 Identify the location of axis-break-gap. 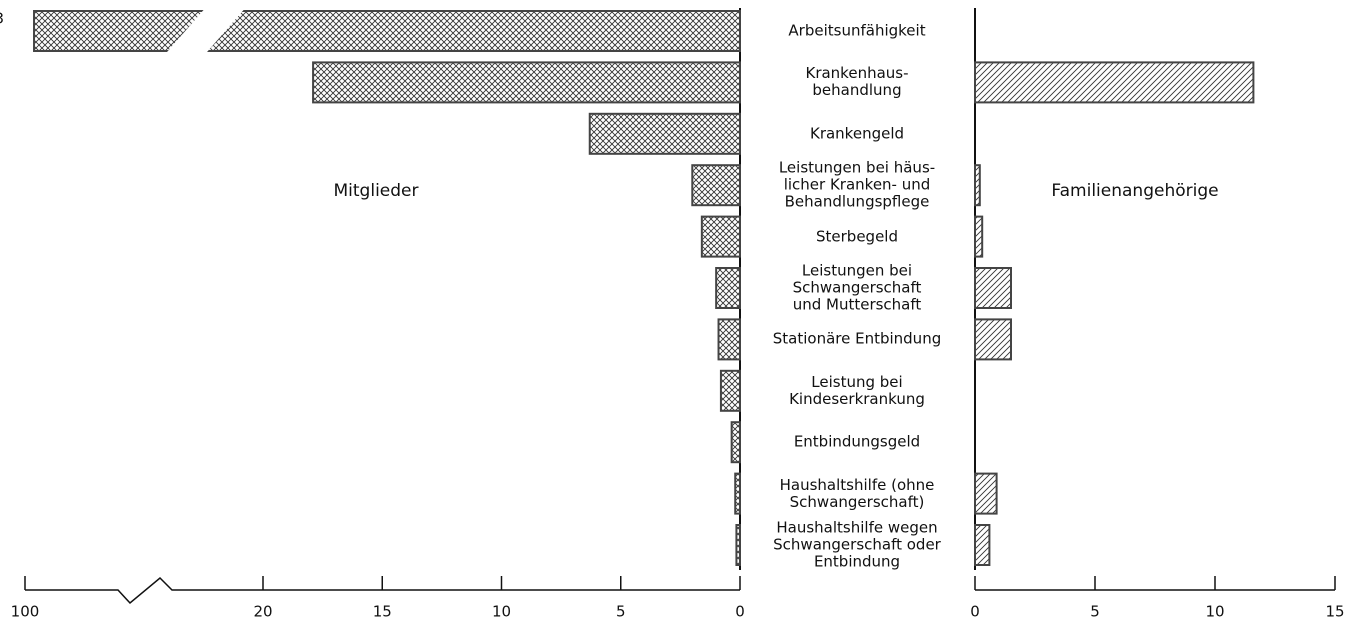
(205, 31).